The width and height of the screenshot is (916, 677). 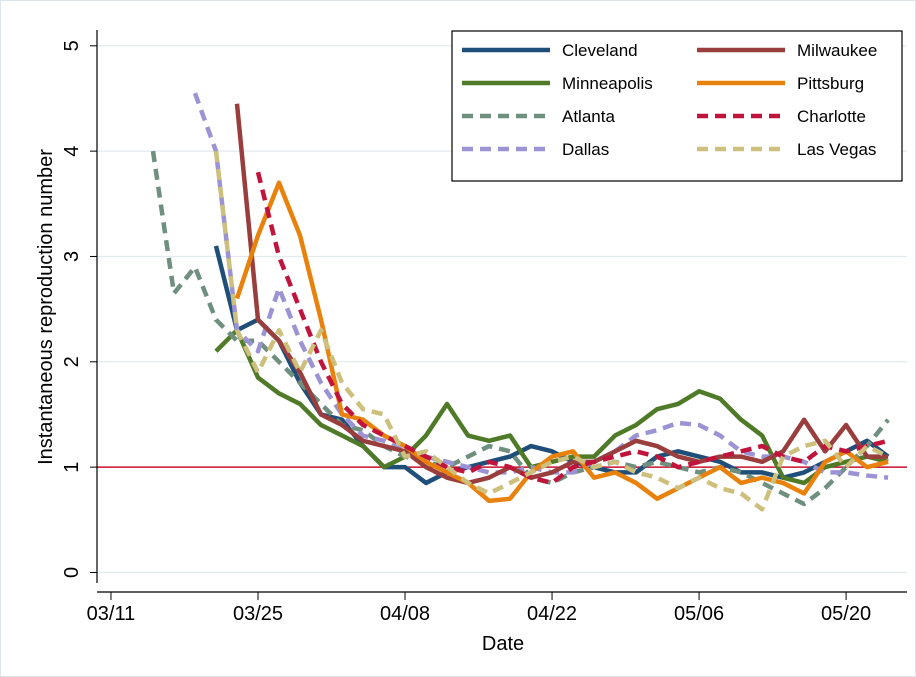 What do you see at coordinates (72, 361) in the screenshot?
I see `y-tick-label: 2` at bounding box center [72, 361].